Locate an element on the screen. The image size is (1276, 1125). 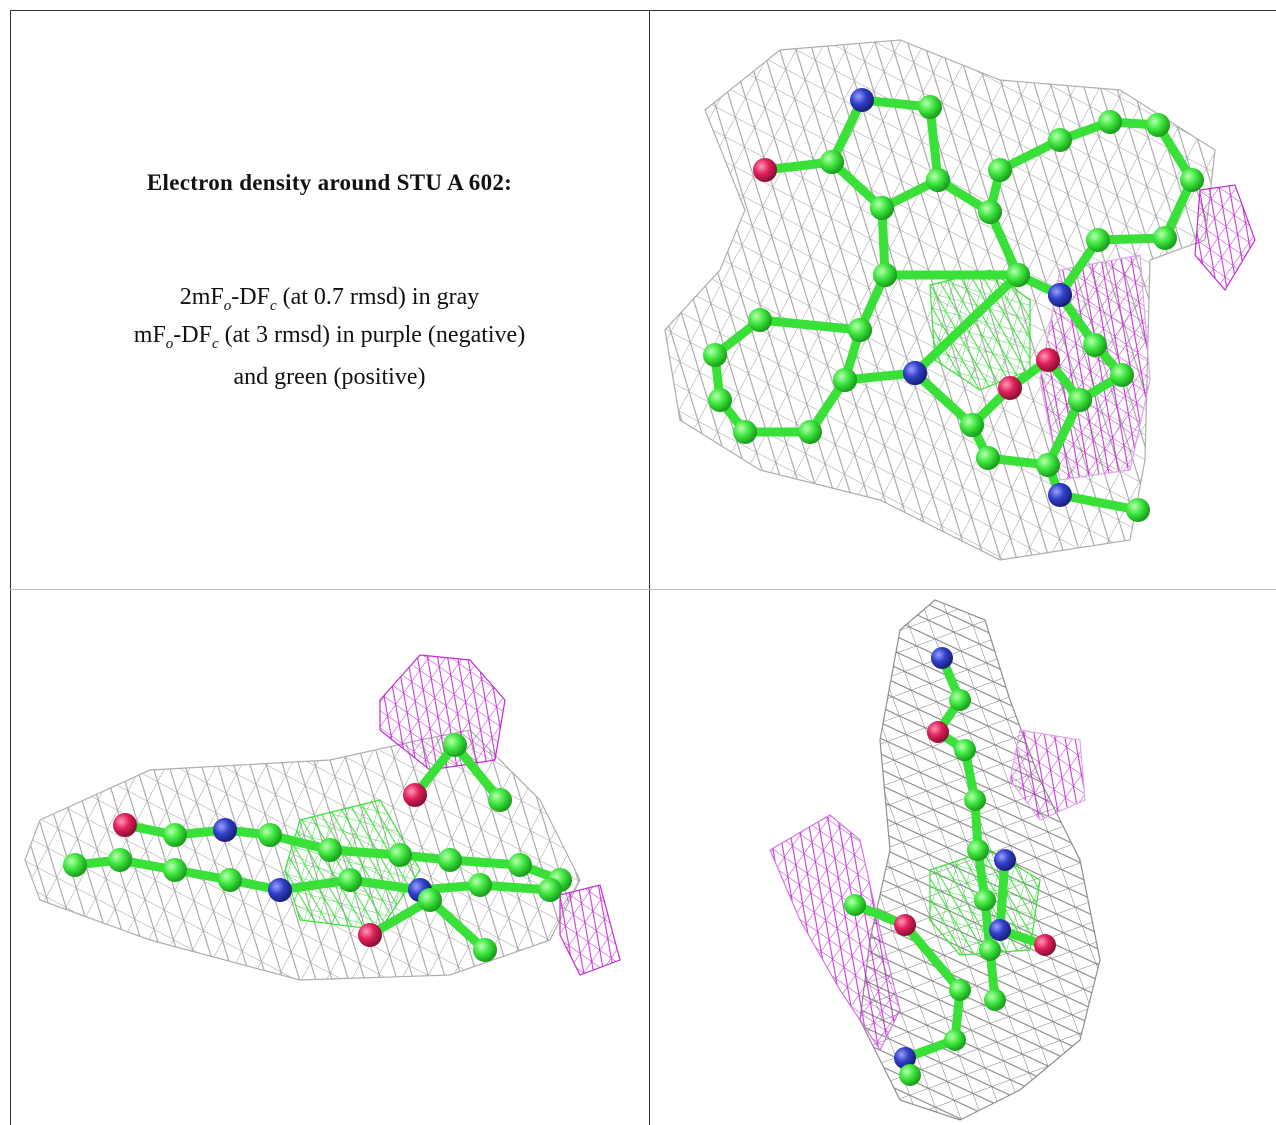
caption-line: and green (positive) is located at coordinates (329, 377).